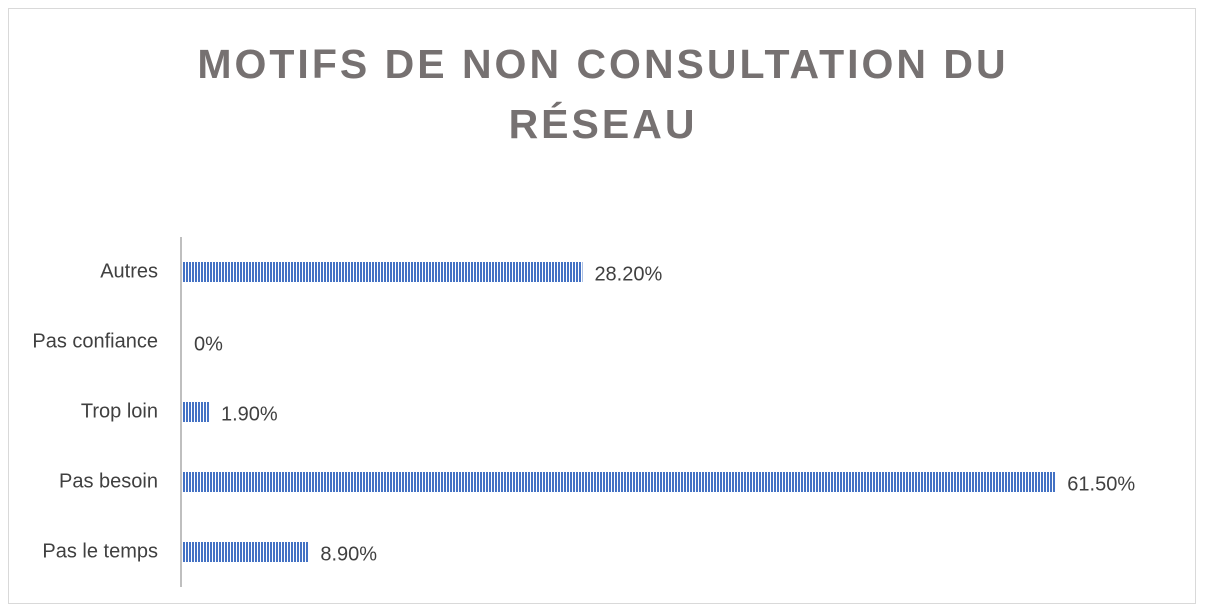 The image size is (1206, 612). Describe the element at coordinates (628, 274) in the screenshot. I see `value-label: 28.20%` at that location.